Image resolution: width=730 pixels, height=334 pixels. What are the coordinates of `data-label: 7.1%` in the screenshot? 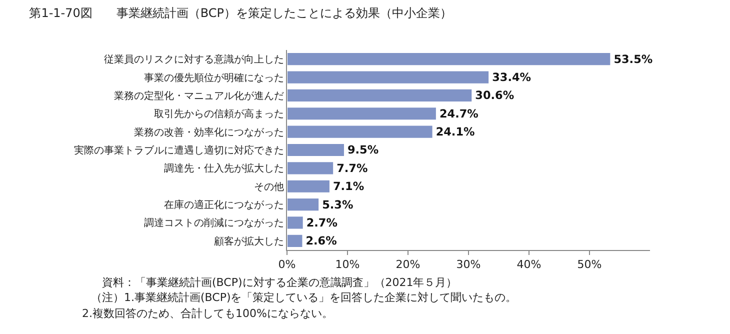 It's located at (348, 187).